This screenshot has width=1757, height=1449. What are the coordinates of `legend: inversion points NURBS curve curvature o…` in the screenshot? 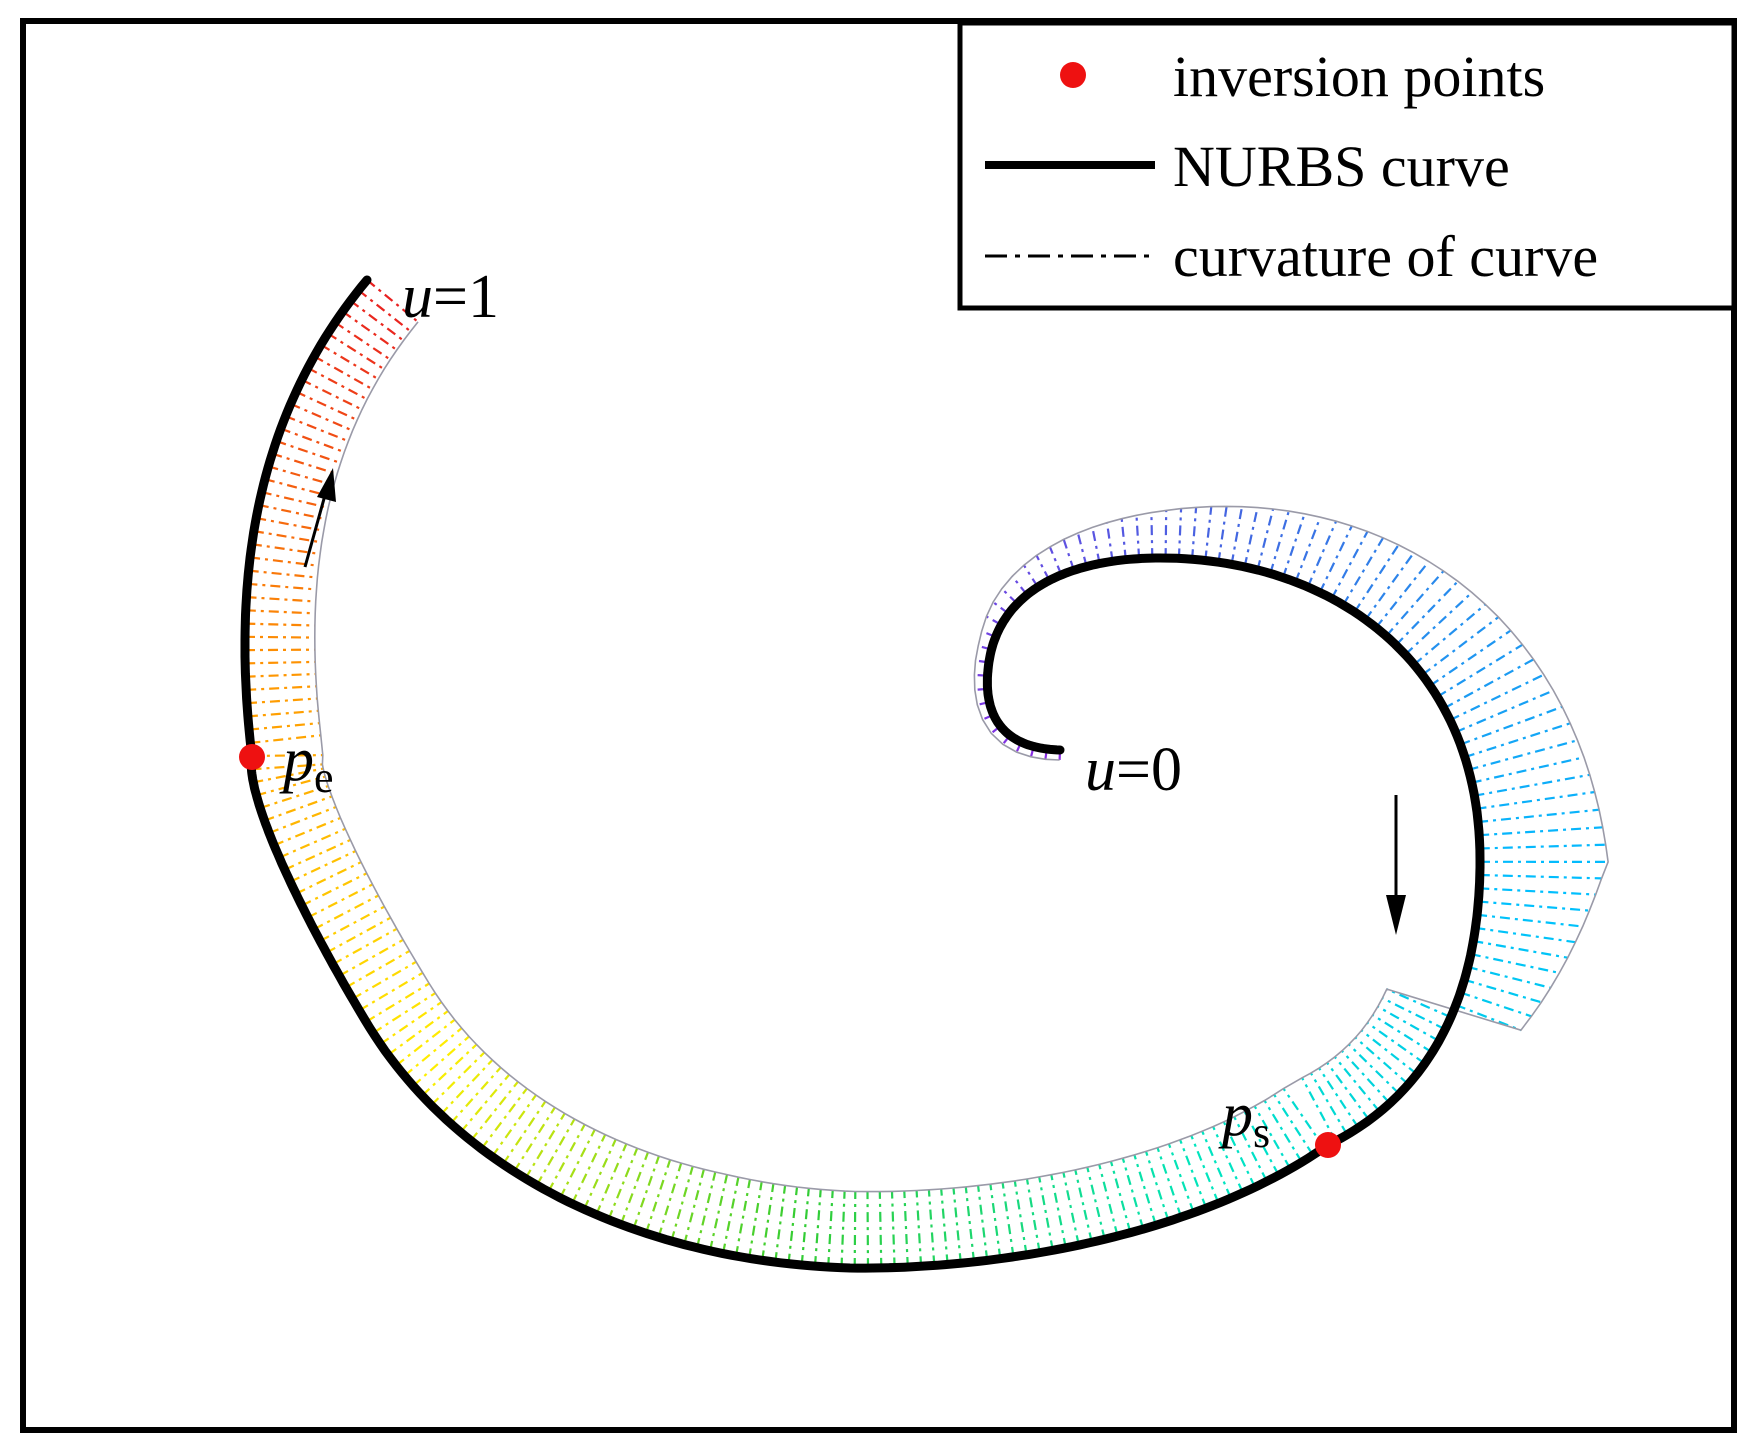 It's located at (1347, 165).